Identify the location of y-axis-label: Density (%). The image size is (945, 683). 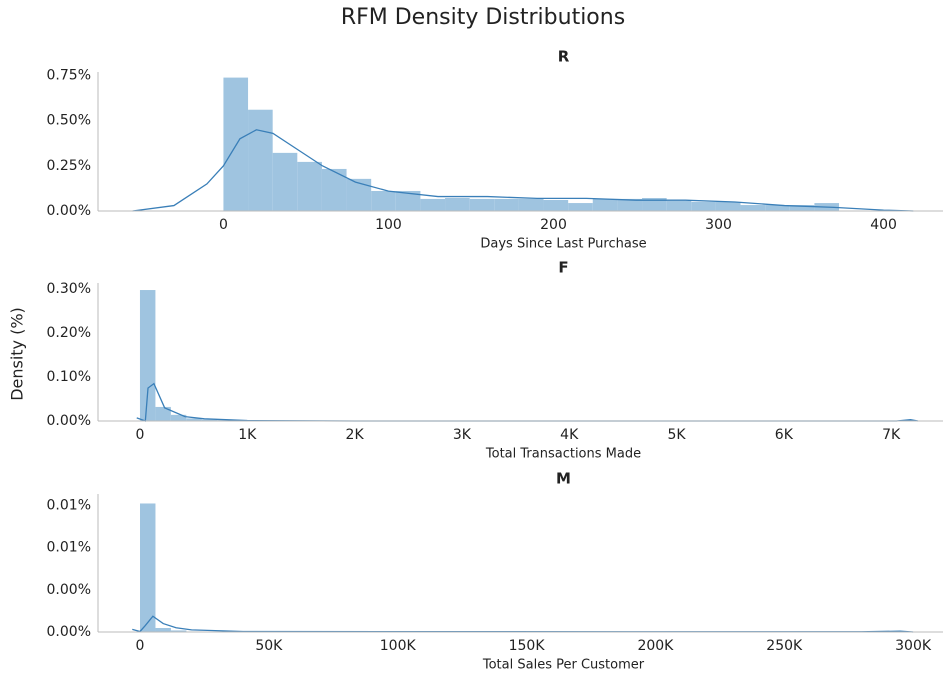
(17, 354).